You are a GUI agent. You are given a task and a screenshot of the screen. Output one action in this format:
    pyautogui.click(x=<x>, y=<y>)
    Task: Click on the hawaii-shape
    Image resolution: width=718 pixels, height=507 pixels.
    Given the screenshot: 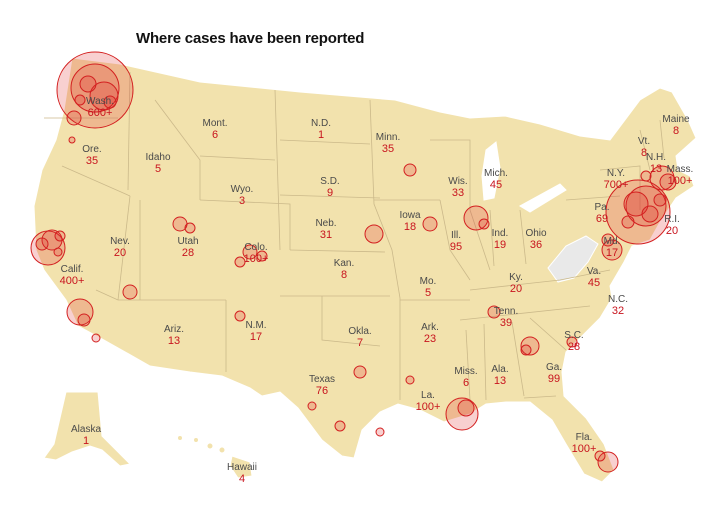 What is the action you would take?
    pyautogui.click(x=215, y=457)
    